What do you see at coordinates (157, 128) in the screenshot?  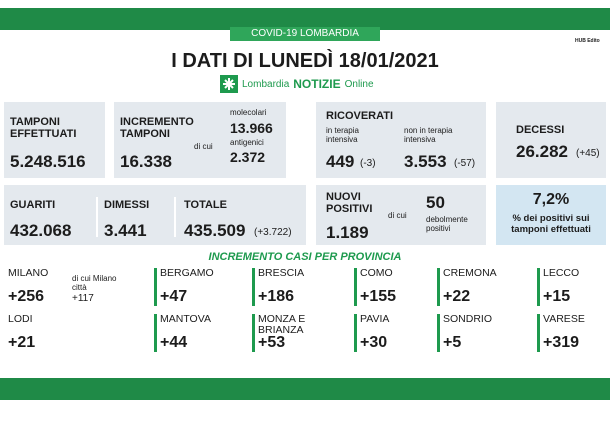 I see `label: INCREMENTO TAMPONI` at bounding box center [157, 128].